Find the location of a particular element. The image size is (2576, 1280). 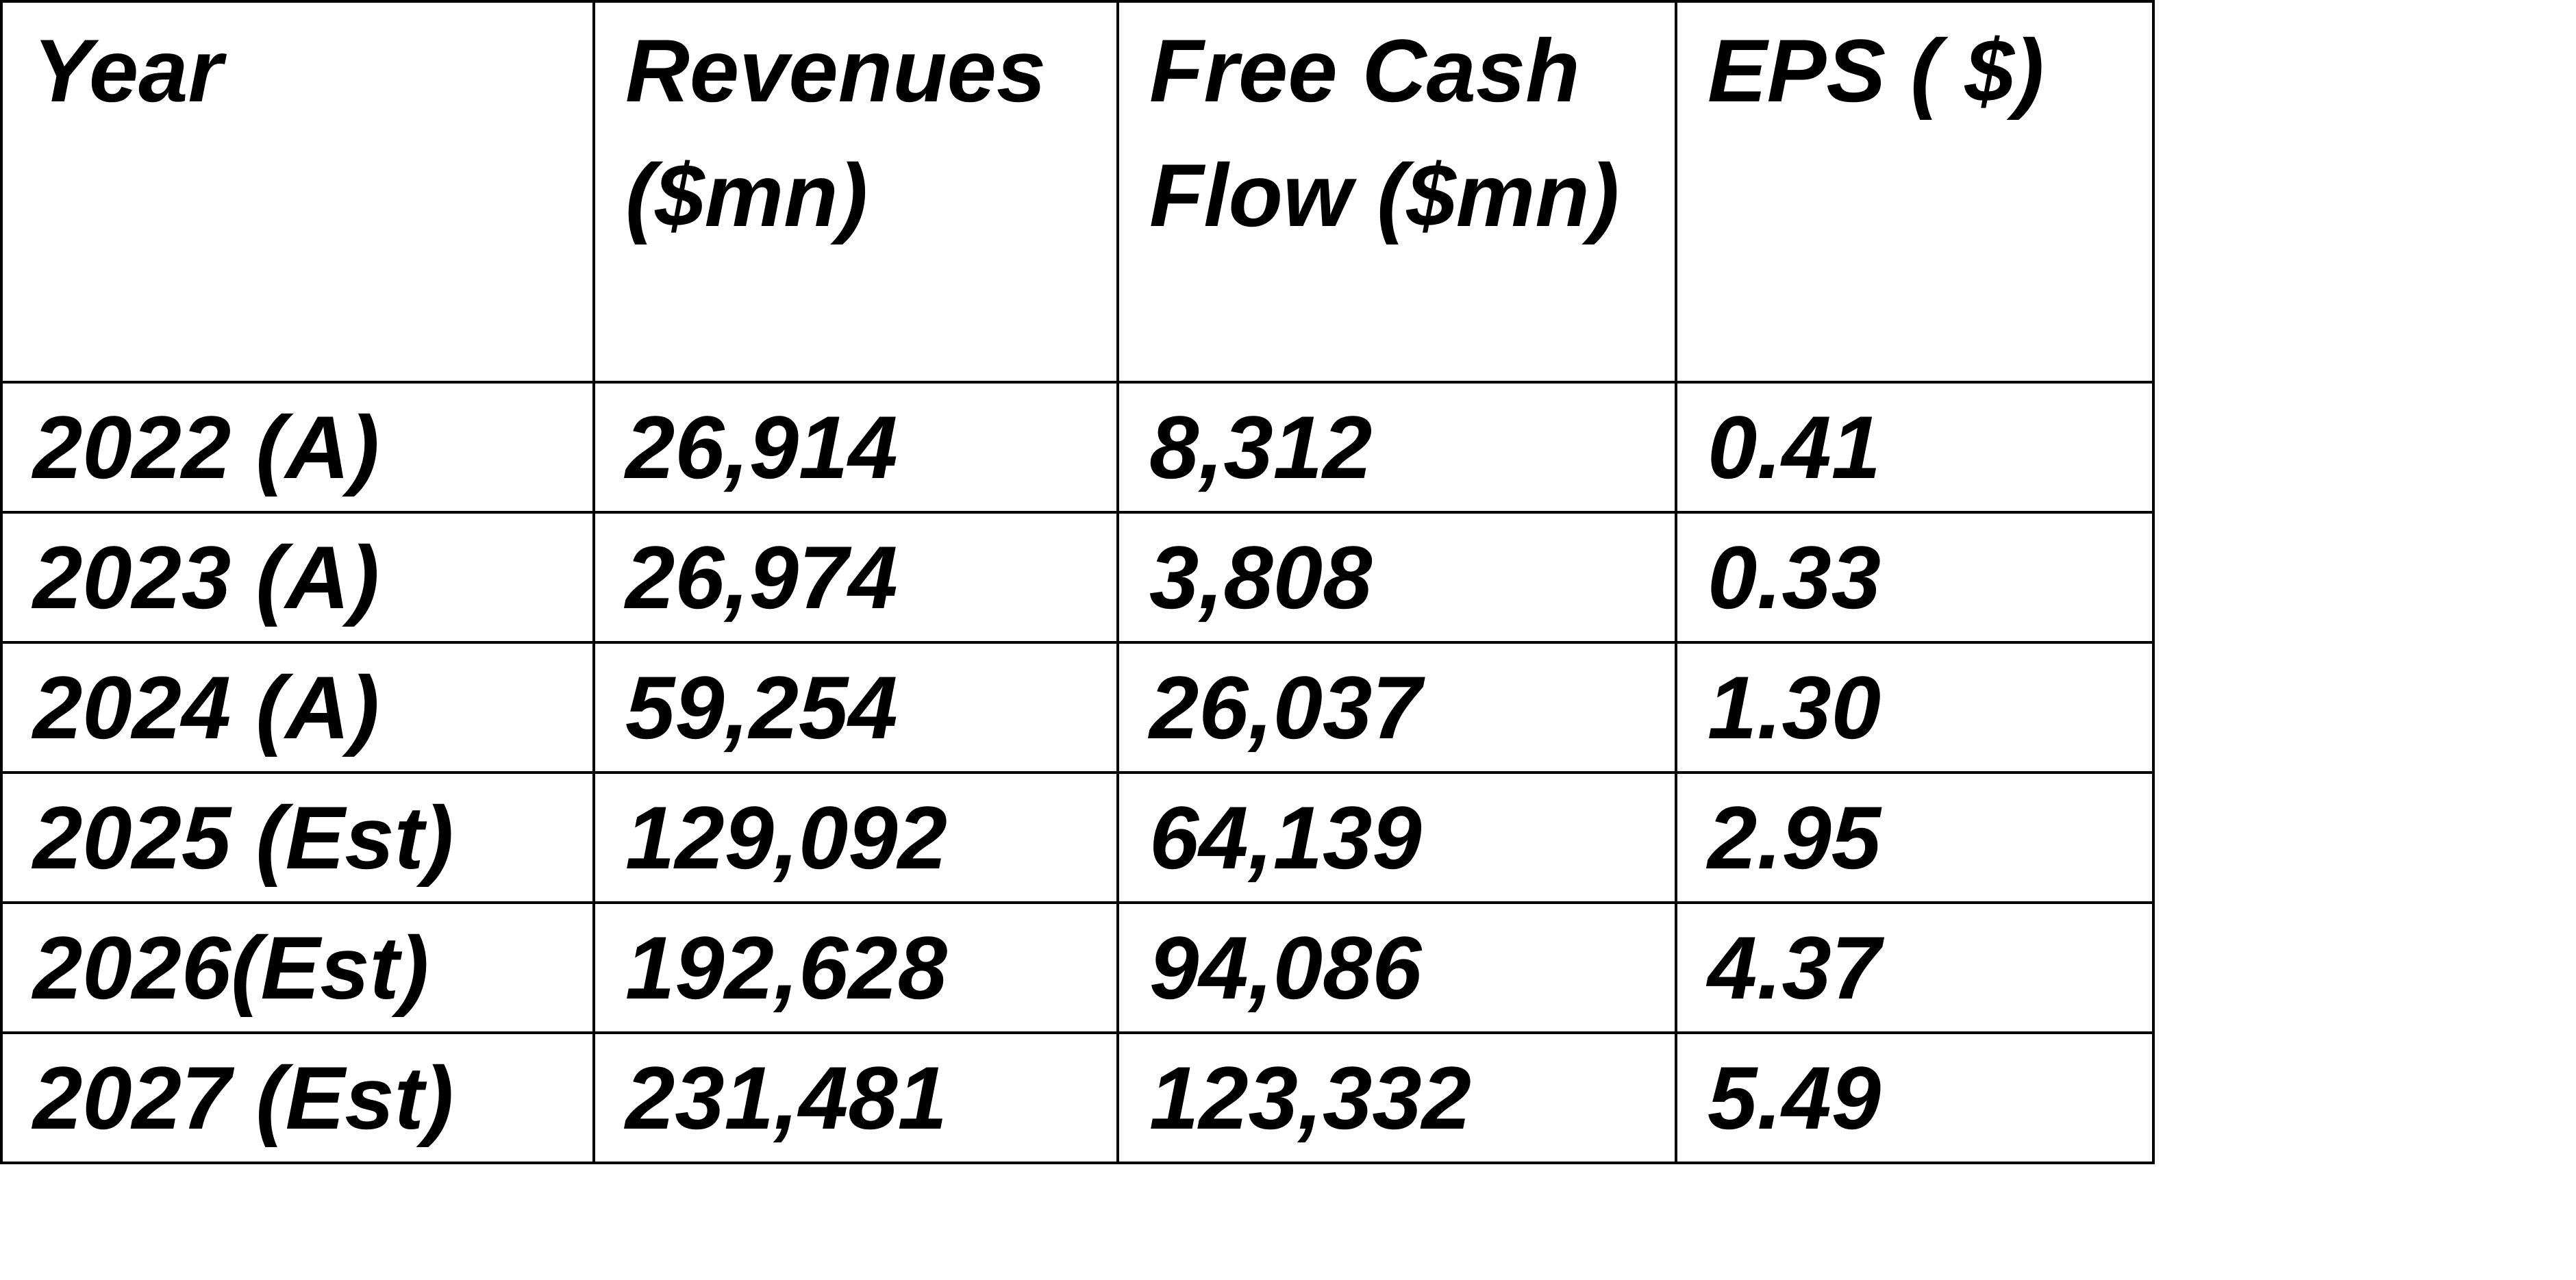

table-row: 2024 (A) 59,254 26,037 1.30 is located at coordinates (1077, 707).